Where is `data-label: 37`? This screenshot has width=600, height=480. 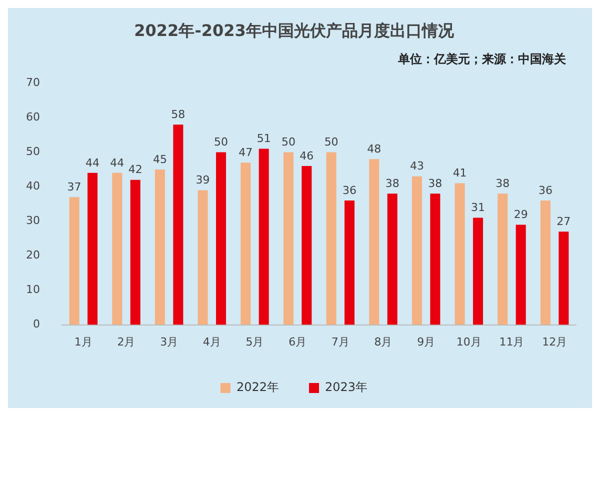 data-label: 37 is located at coordinates (74, 187).